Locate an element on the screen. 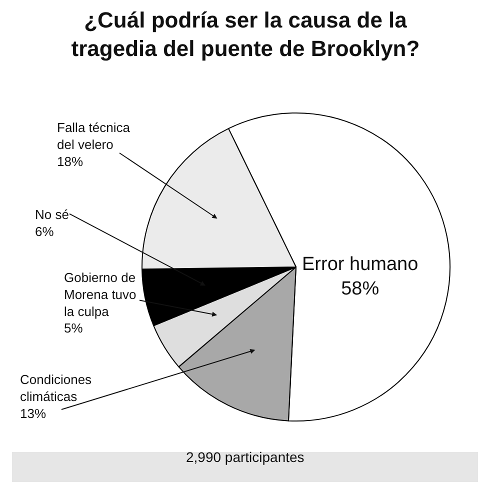 The height and width of the screenshot is (500, 491). slice-label: No sé is located at coordinates (52, 214).